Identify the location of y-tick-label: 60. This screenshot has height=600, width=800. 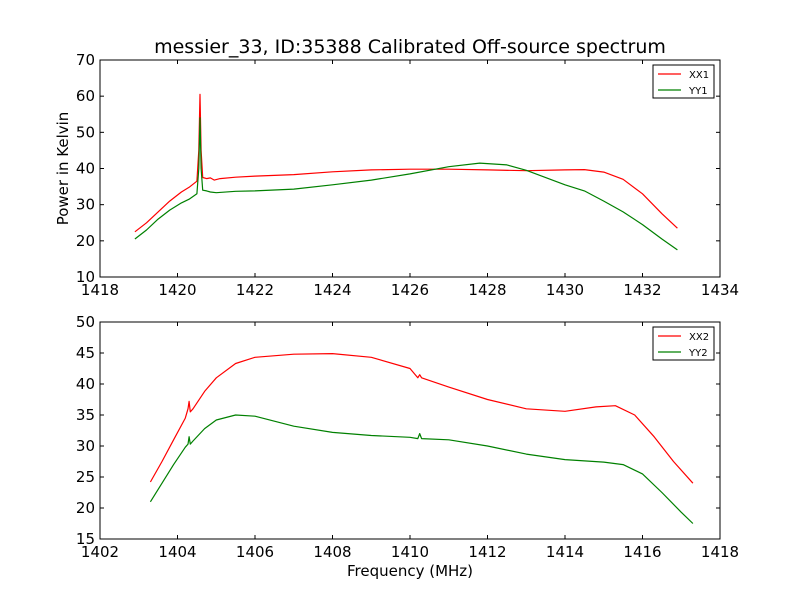
(85, 96).